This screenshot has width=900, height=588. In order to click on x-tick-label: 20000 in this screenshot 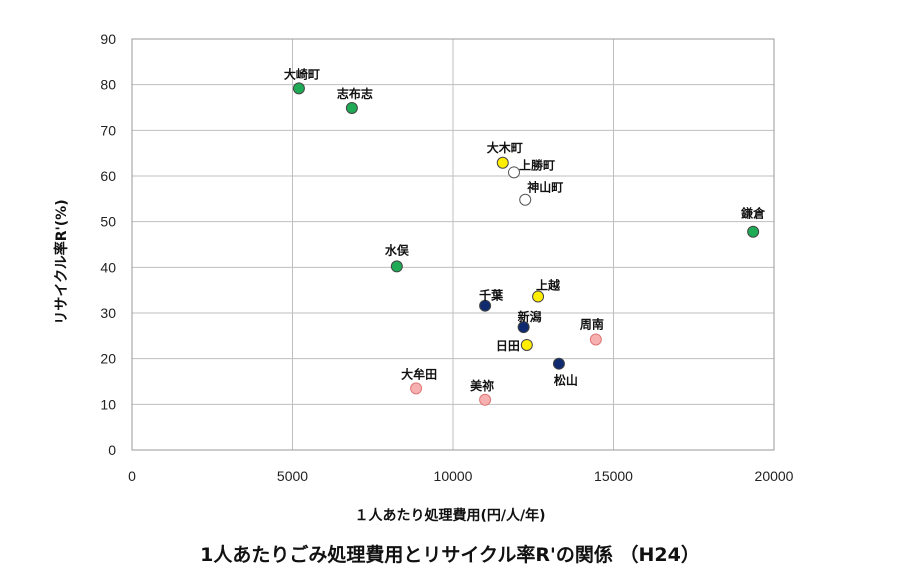, I will do `click(774, 476)`.